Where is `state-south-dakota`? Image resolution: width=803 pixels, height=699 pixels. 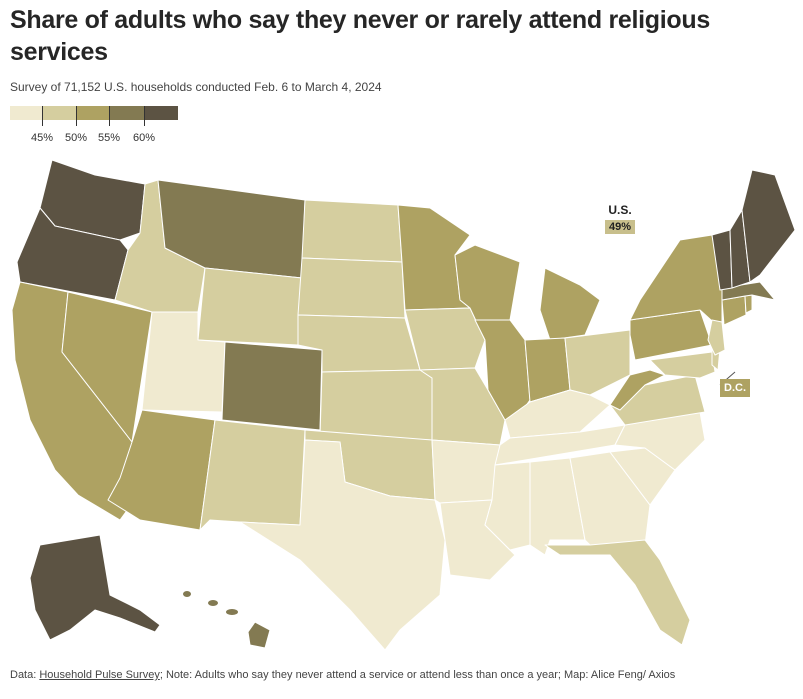 state-south-dakota is located at coordinates (351, 288).